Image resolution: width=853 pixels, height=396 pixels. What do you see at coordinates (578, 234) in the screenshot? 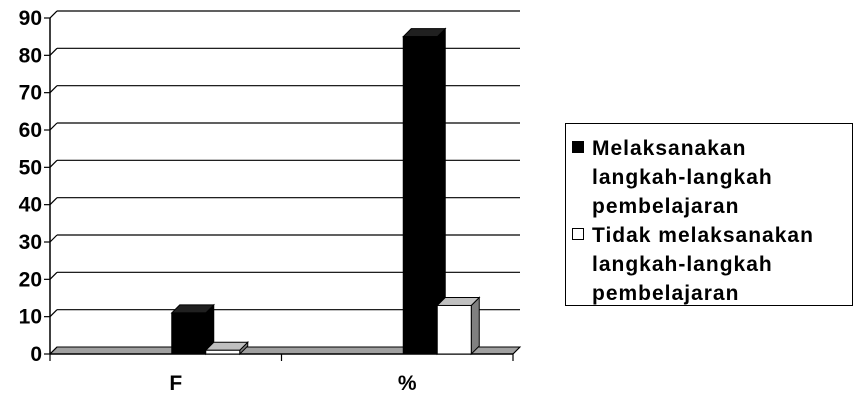
I see `legend-swatch-tidak-melaksanakan` at bounding box center [578, 234].